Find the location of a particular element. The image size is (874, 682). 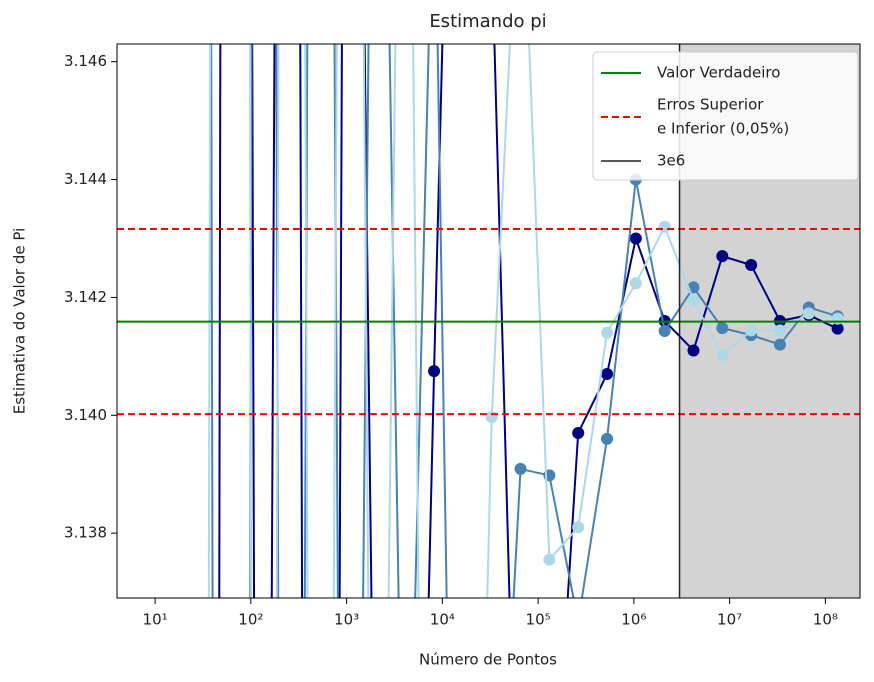

y-tick-label: 3.144 is located at coordinates (85, 179).